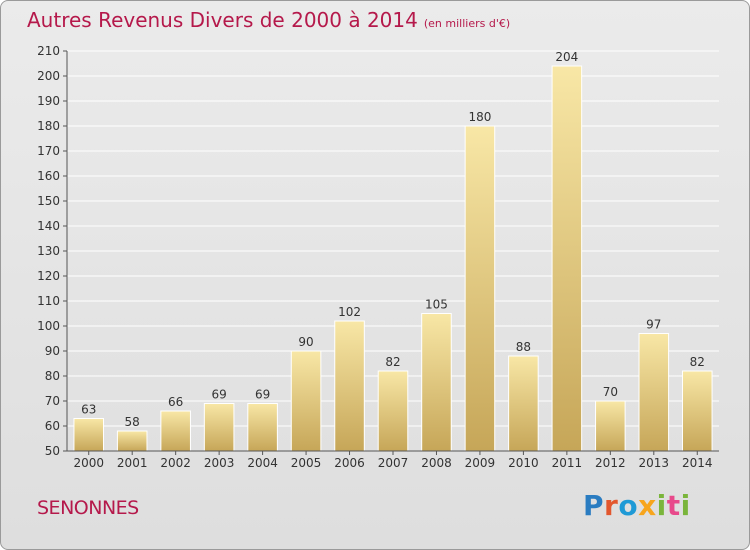 This screenshot has width=750, height=550. I want to click on bar-2000, so click(89, 435).